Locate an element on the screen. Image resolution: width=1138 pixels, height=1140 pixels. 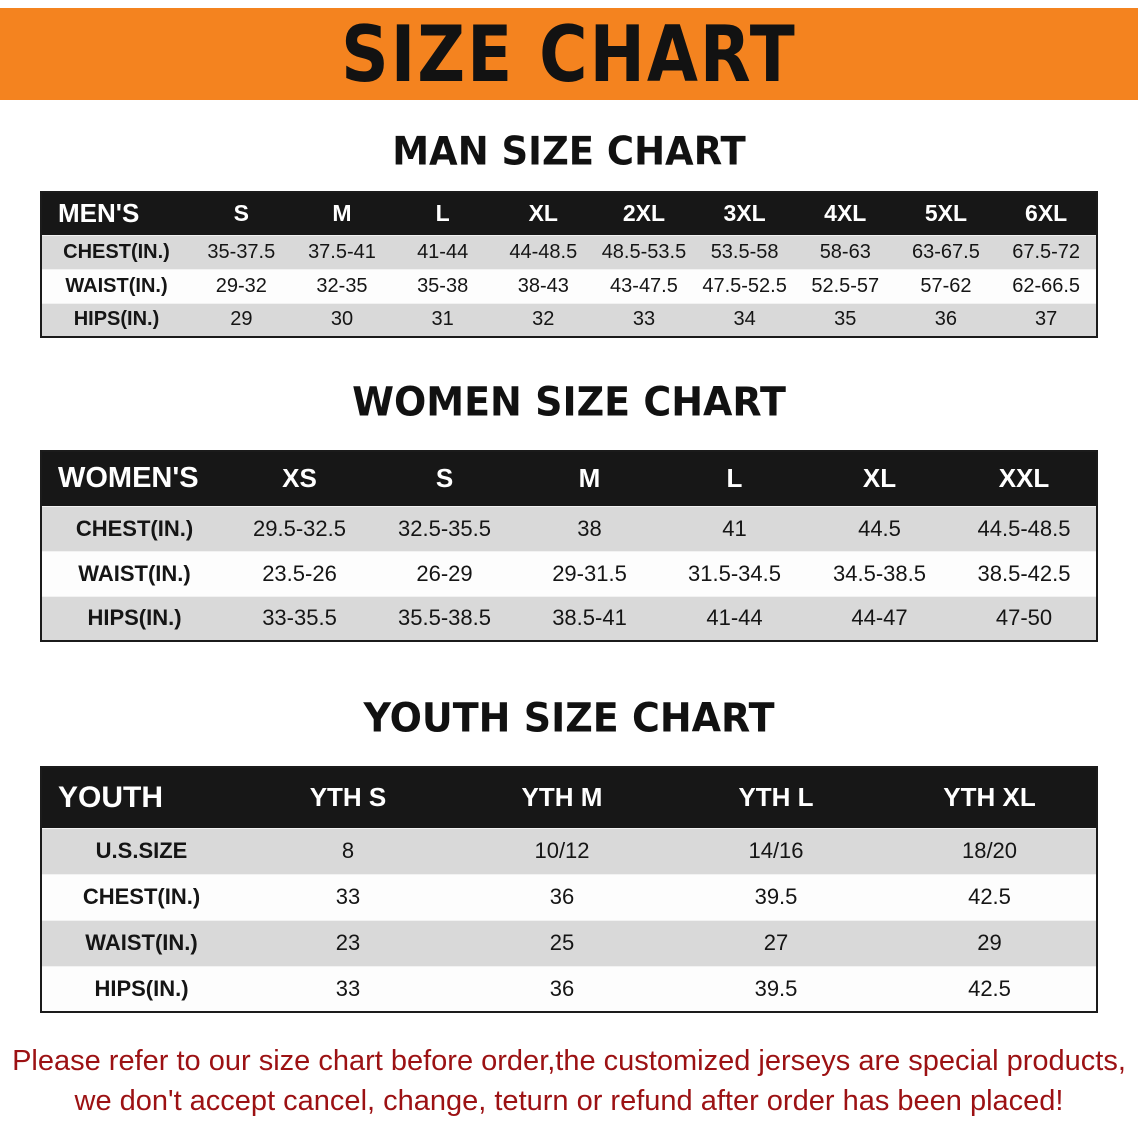
table-header-row: WOMEN'S XS S M L XL XXL is located at coordinates (569, 478).